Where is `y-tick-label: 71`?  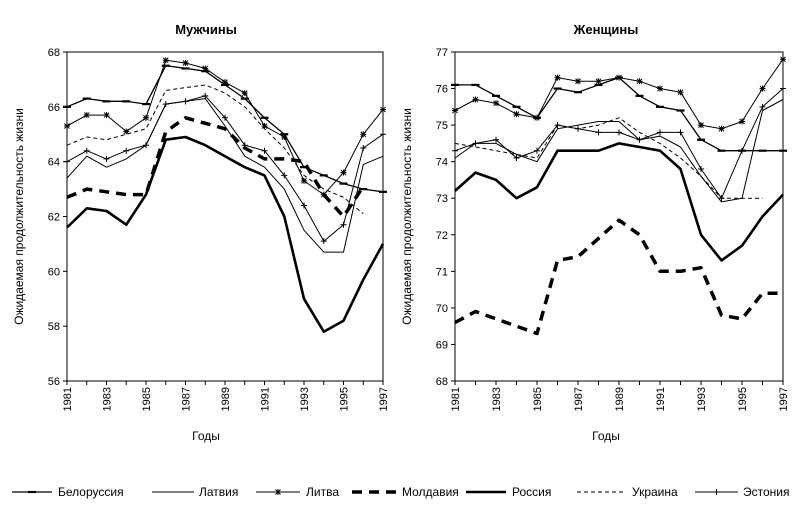
y-tick-label: 71 is located at coordinates (442, 272).